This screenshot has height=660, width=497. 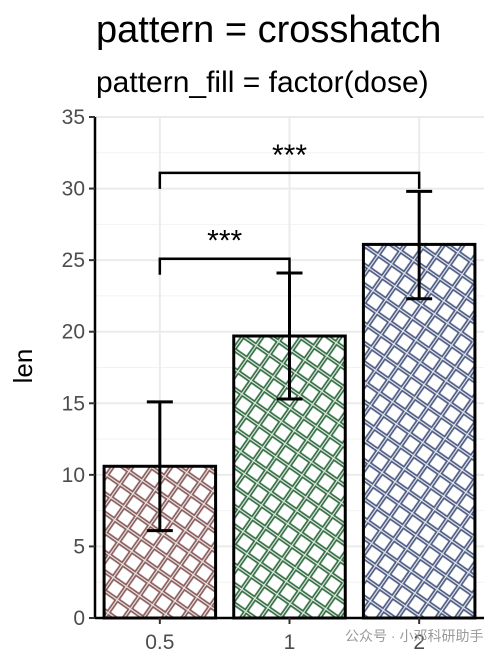 I want to click on y-tick-label: 25, so click(x=73, y=260).